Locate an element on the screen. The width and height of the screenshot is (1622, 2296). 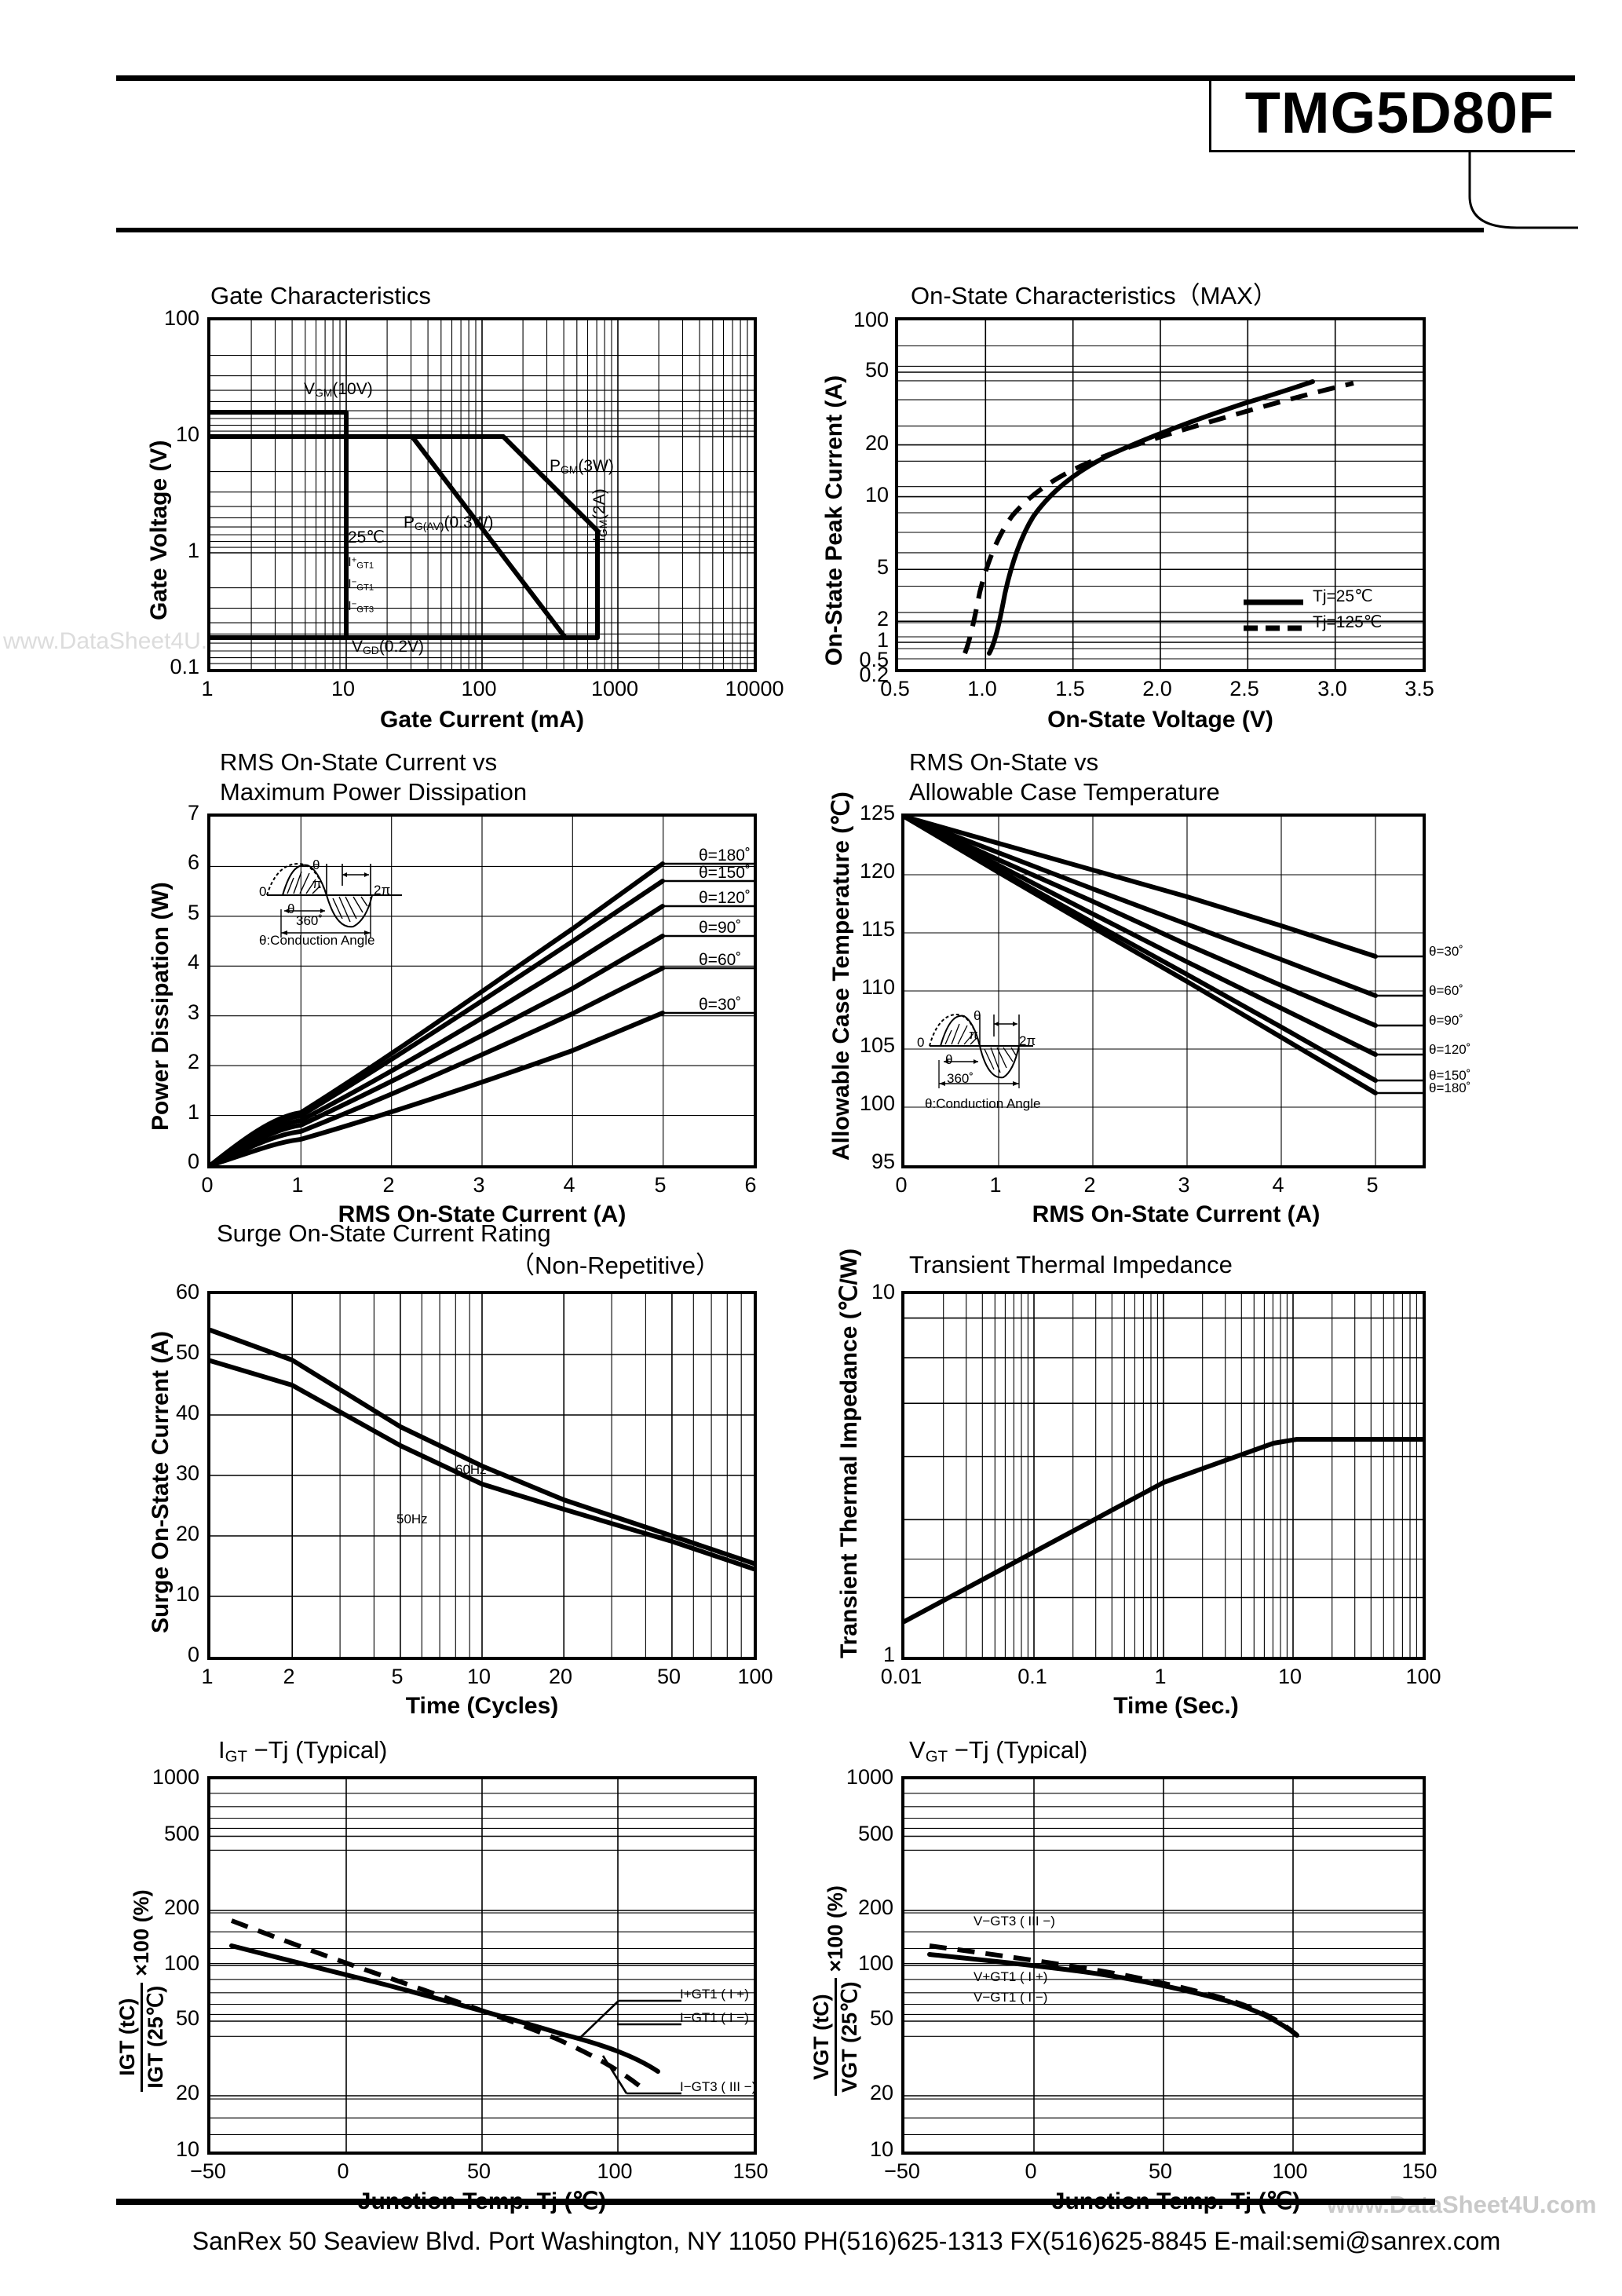
y-label-denominator: VGT (25℃) is located at coordinates (849, 2037).